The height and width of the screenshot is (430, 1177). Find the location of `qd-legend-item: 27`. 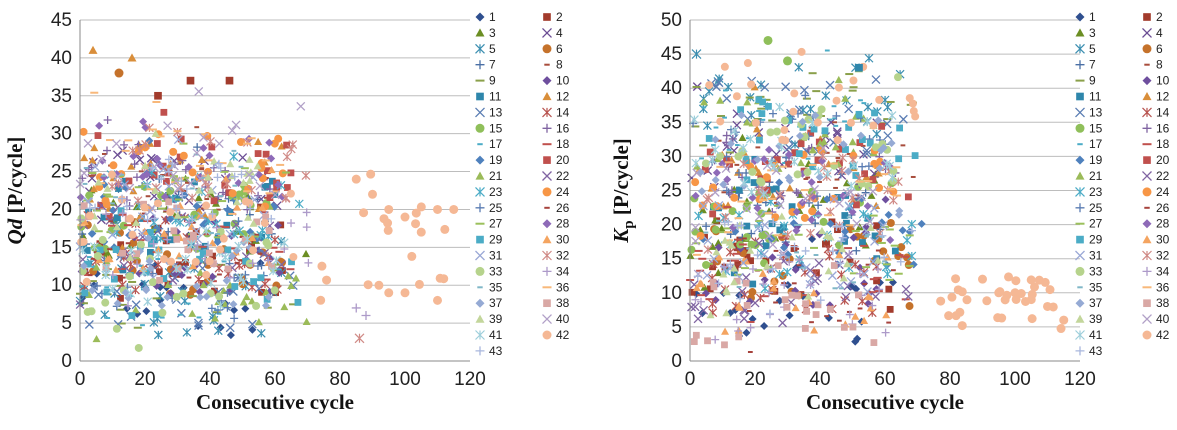

qd-legend-item: 27 is located at coordinates (489, 224).